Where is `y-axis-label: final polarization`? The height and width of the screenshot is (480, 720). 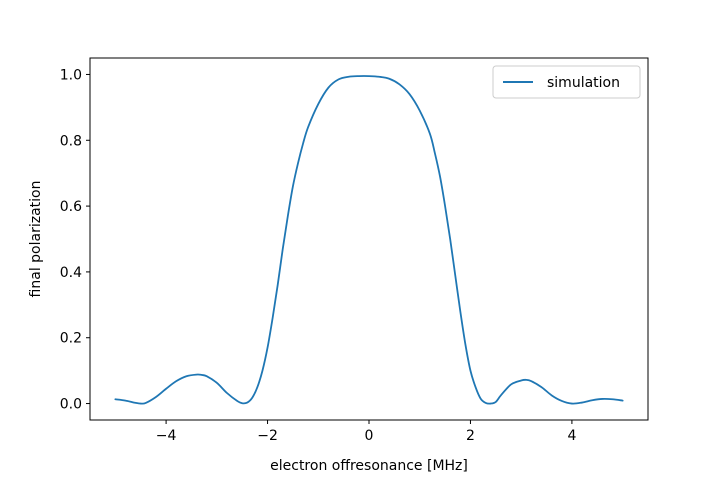
y-axis-label: final polarization is located at coordinates (36, 239).